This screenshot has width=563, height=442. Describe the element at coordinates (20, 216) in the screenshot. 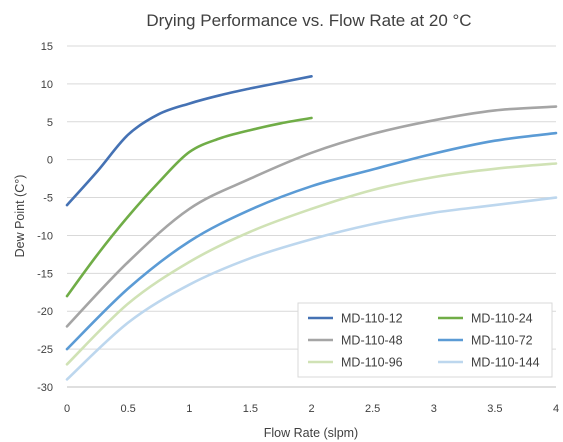

I see `y-axis-label: Dew Point (C°)` at that location.